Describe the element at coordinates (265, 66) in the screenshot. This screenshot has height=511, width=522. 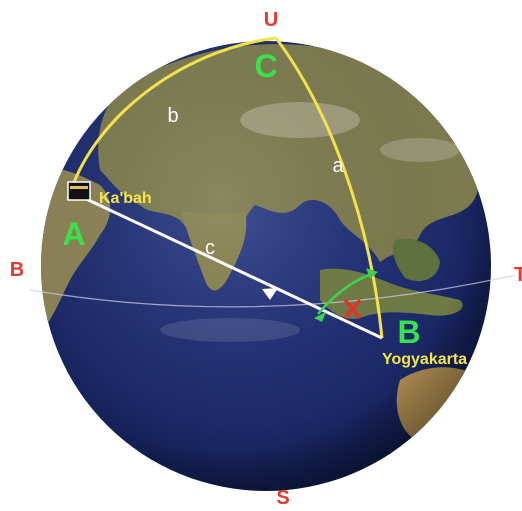
I see `vertex-c: C` at that location.